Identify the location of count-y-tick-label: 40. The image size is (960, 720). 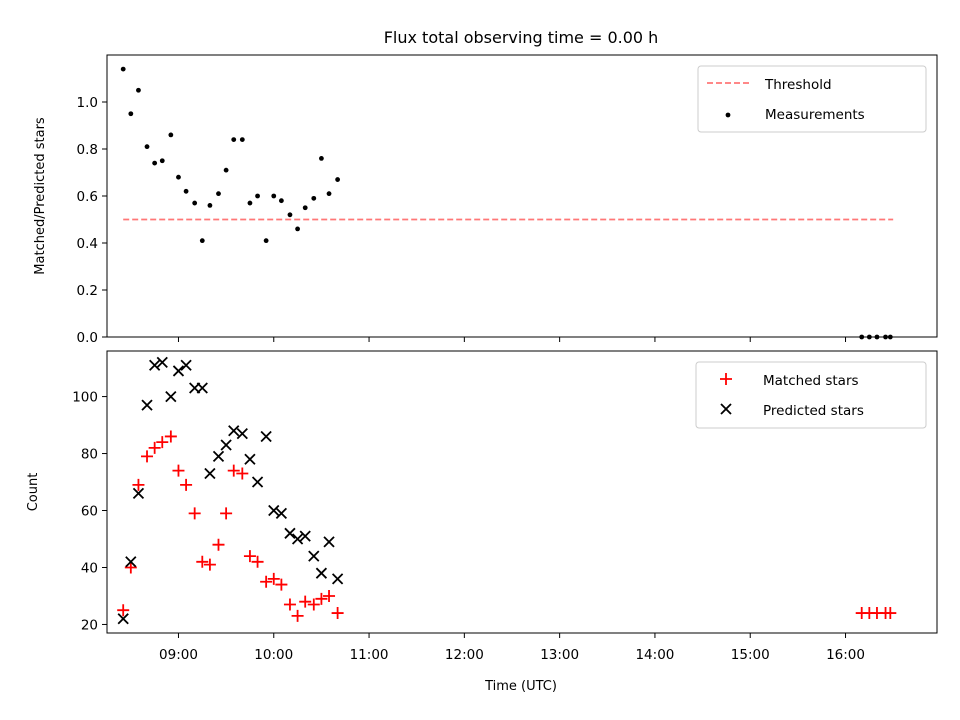
(89, 568).